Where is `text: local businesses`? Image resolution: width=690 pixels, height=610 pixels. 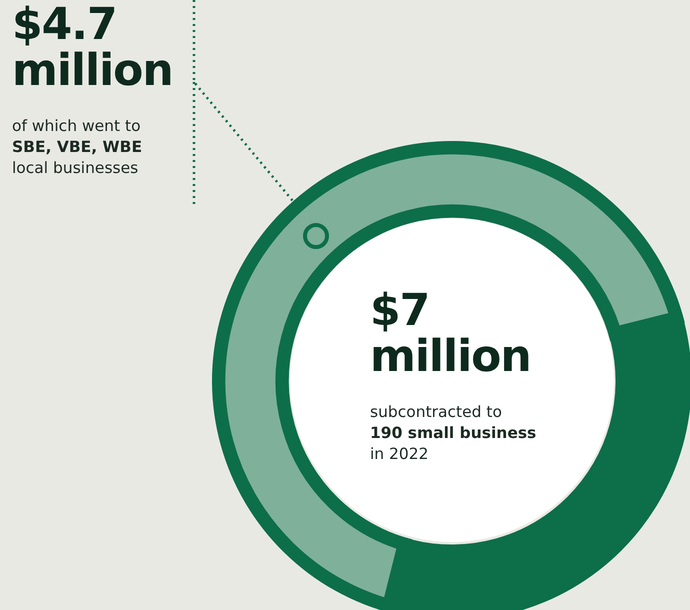
text: local businesses is located at coordinates (76, 168).